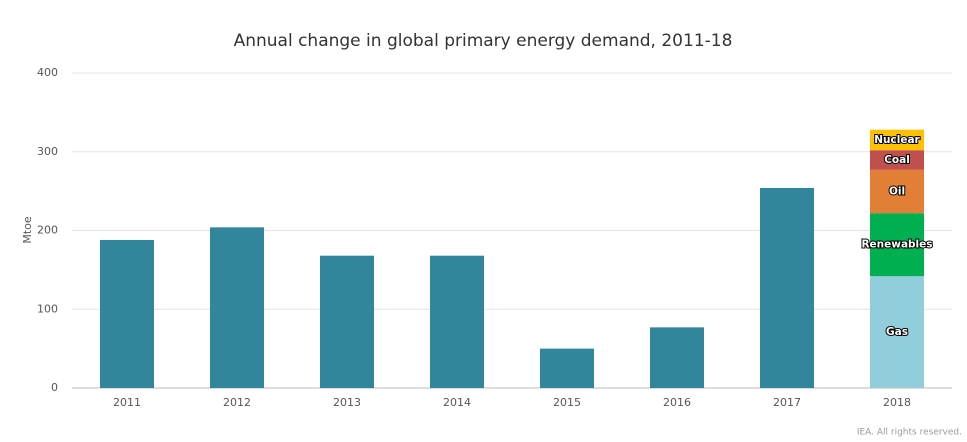 The width and height of the screenshot is (967, 442). Describe the element at coordinates (27, 230) in the screenshot. I see `y-axis-label: Mtoe` at that location.